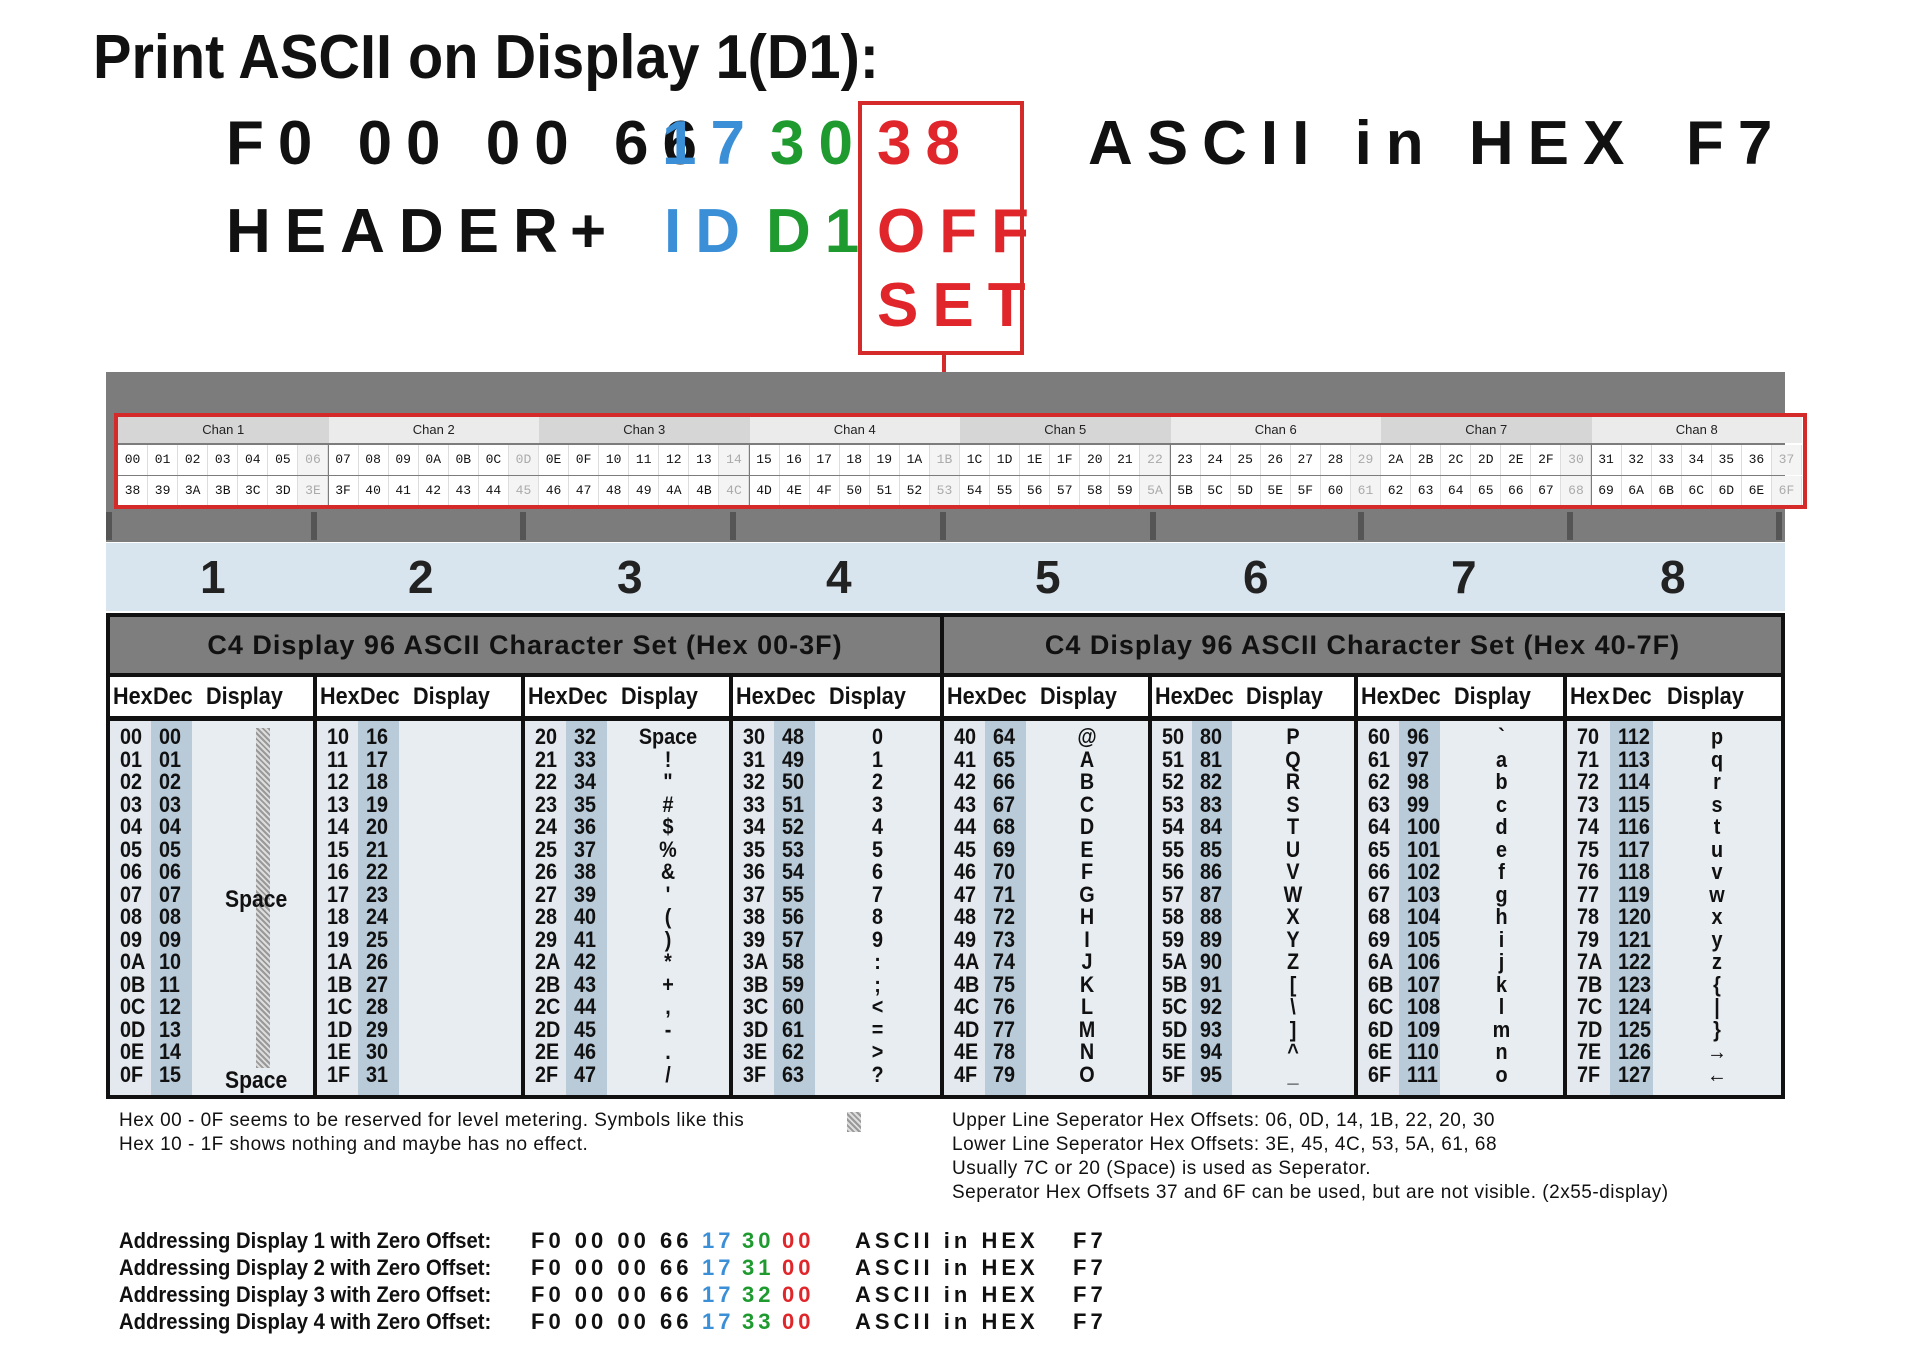 The width and height of the screenshot is (1920, 1357). I want to click on channel-offset-cell: 00, so click(133, 460).